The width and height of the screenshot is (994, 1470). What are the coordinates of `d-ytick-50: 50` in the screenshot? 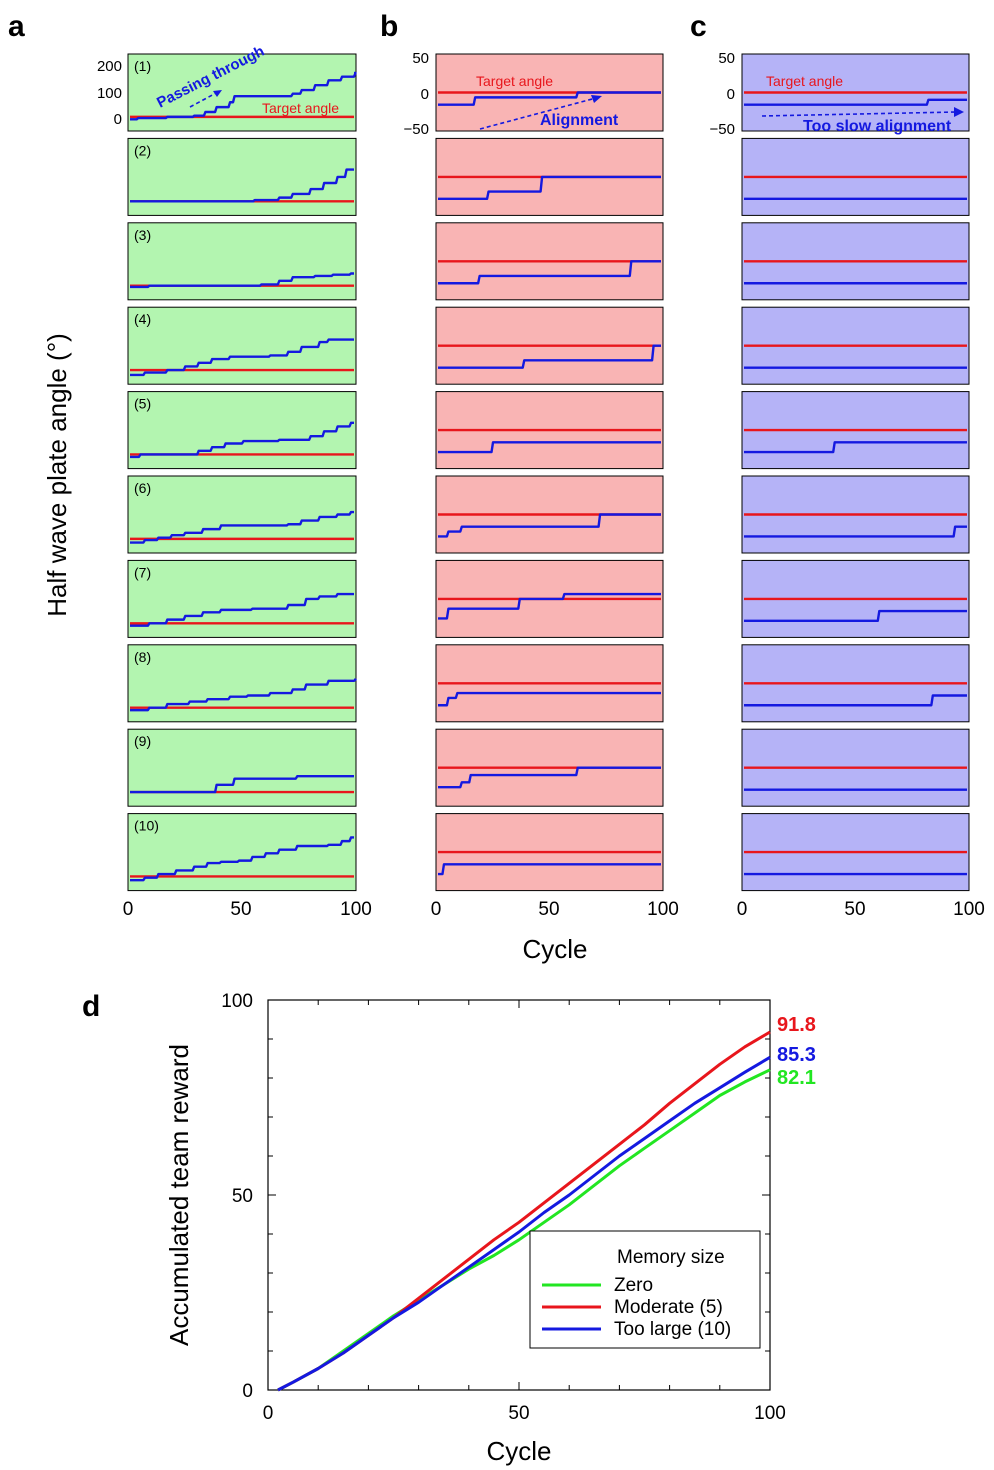 It's located at (242, 1196).